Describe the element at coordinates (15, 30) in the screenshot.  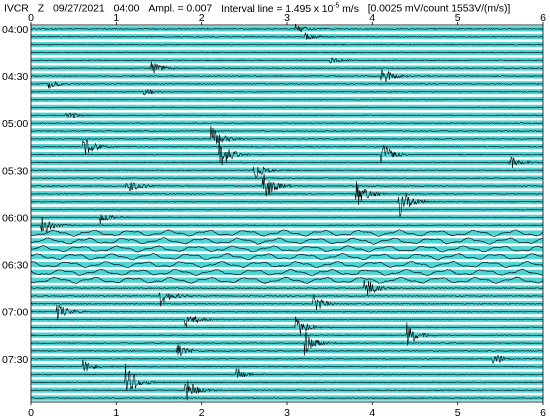
I see `y-tick-label: 04:00` at that location.